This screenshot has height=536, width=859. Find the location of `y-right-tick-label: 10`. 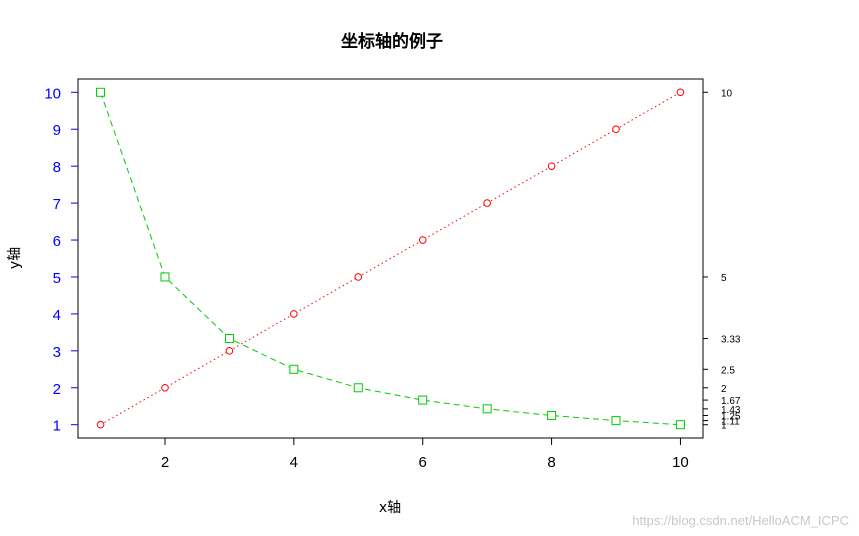

y-right-tick-label: 10 is located at coordinates (727, 93).